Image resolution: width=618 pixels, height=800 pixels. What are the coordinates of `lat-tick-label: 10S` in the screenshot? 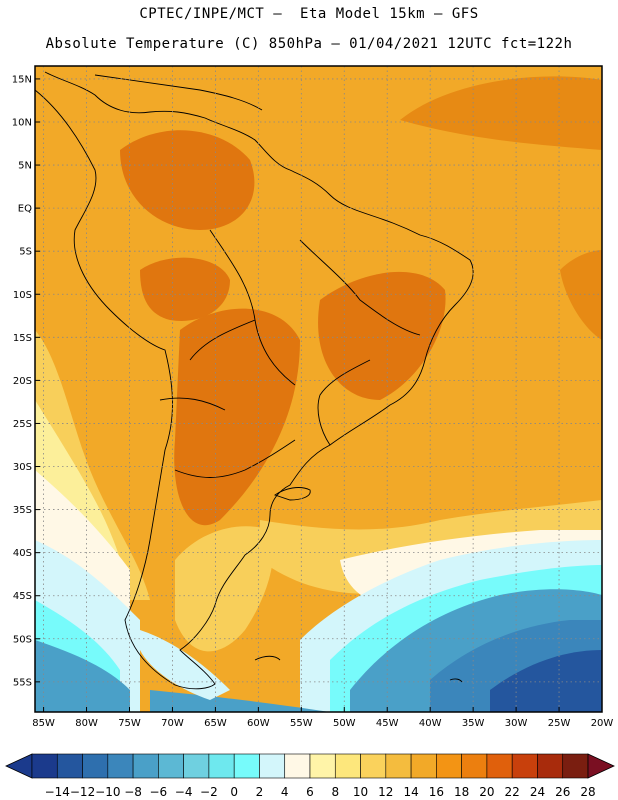 It's located at (22, 295).